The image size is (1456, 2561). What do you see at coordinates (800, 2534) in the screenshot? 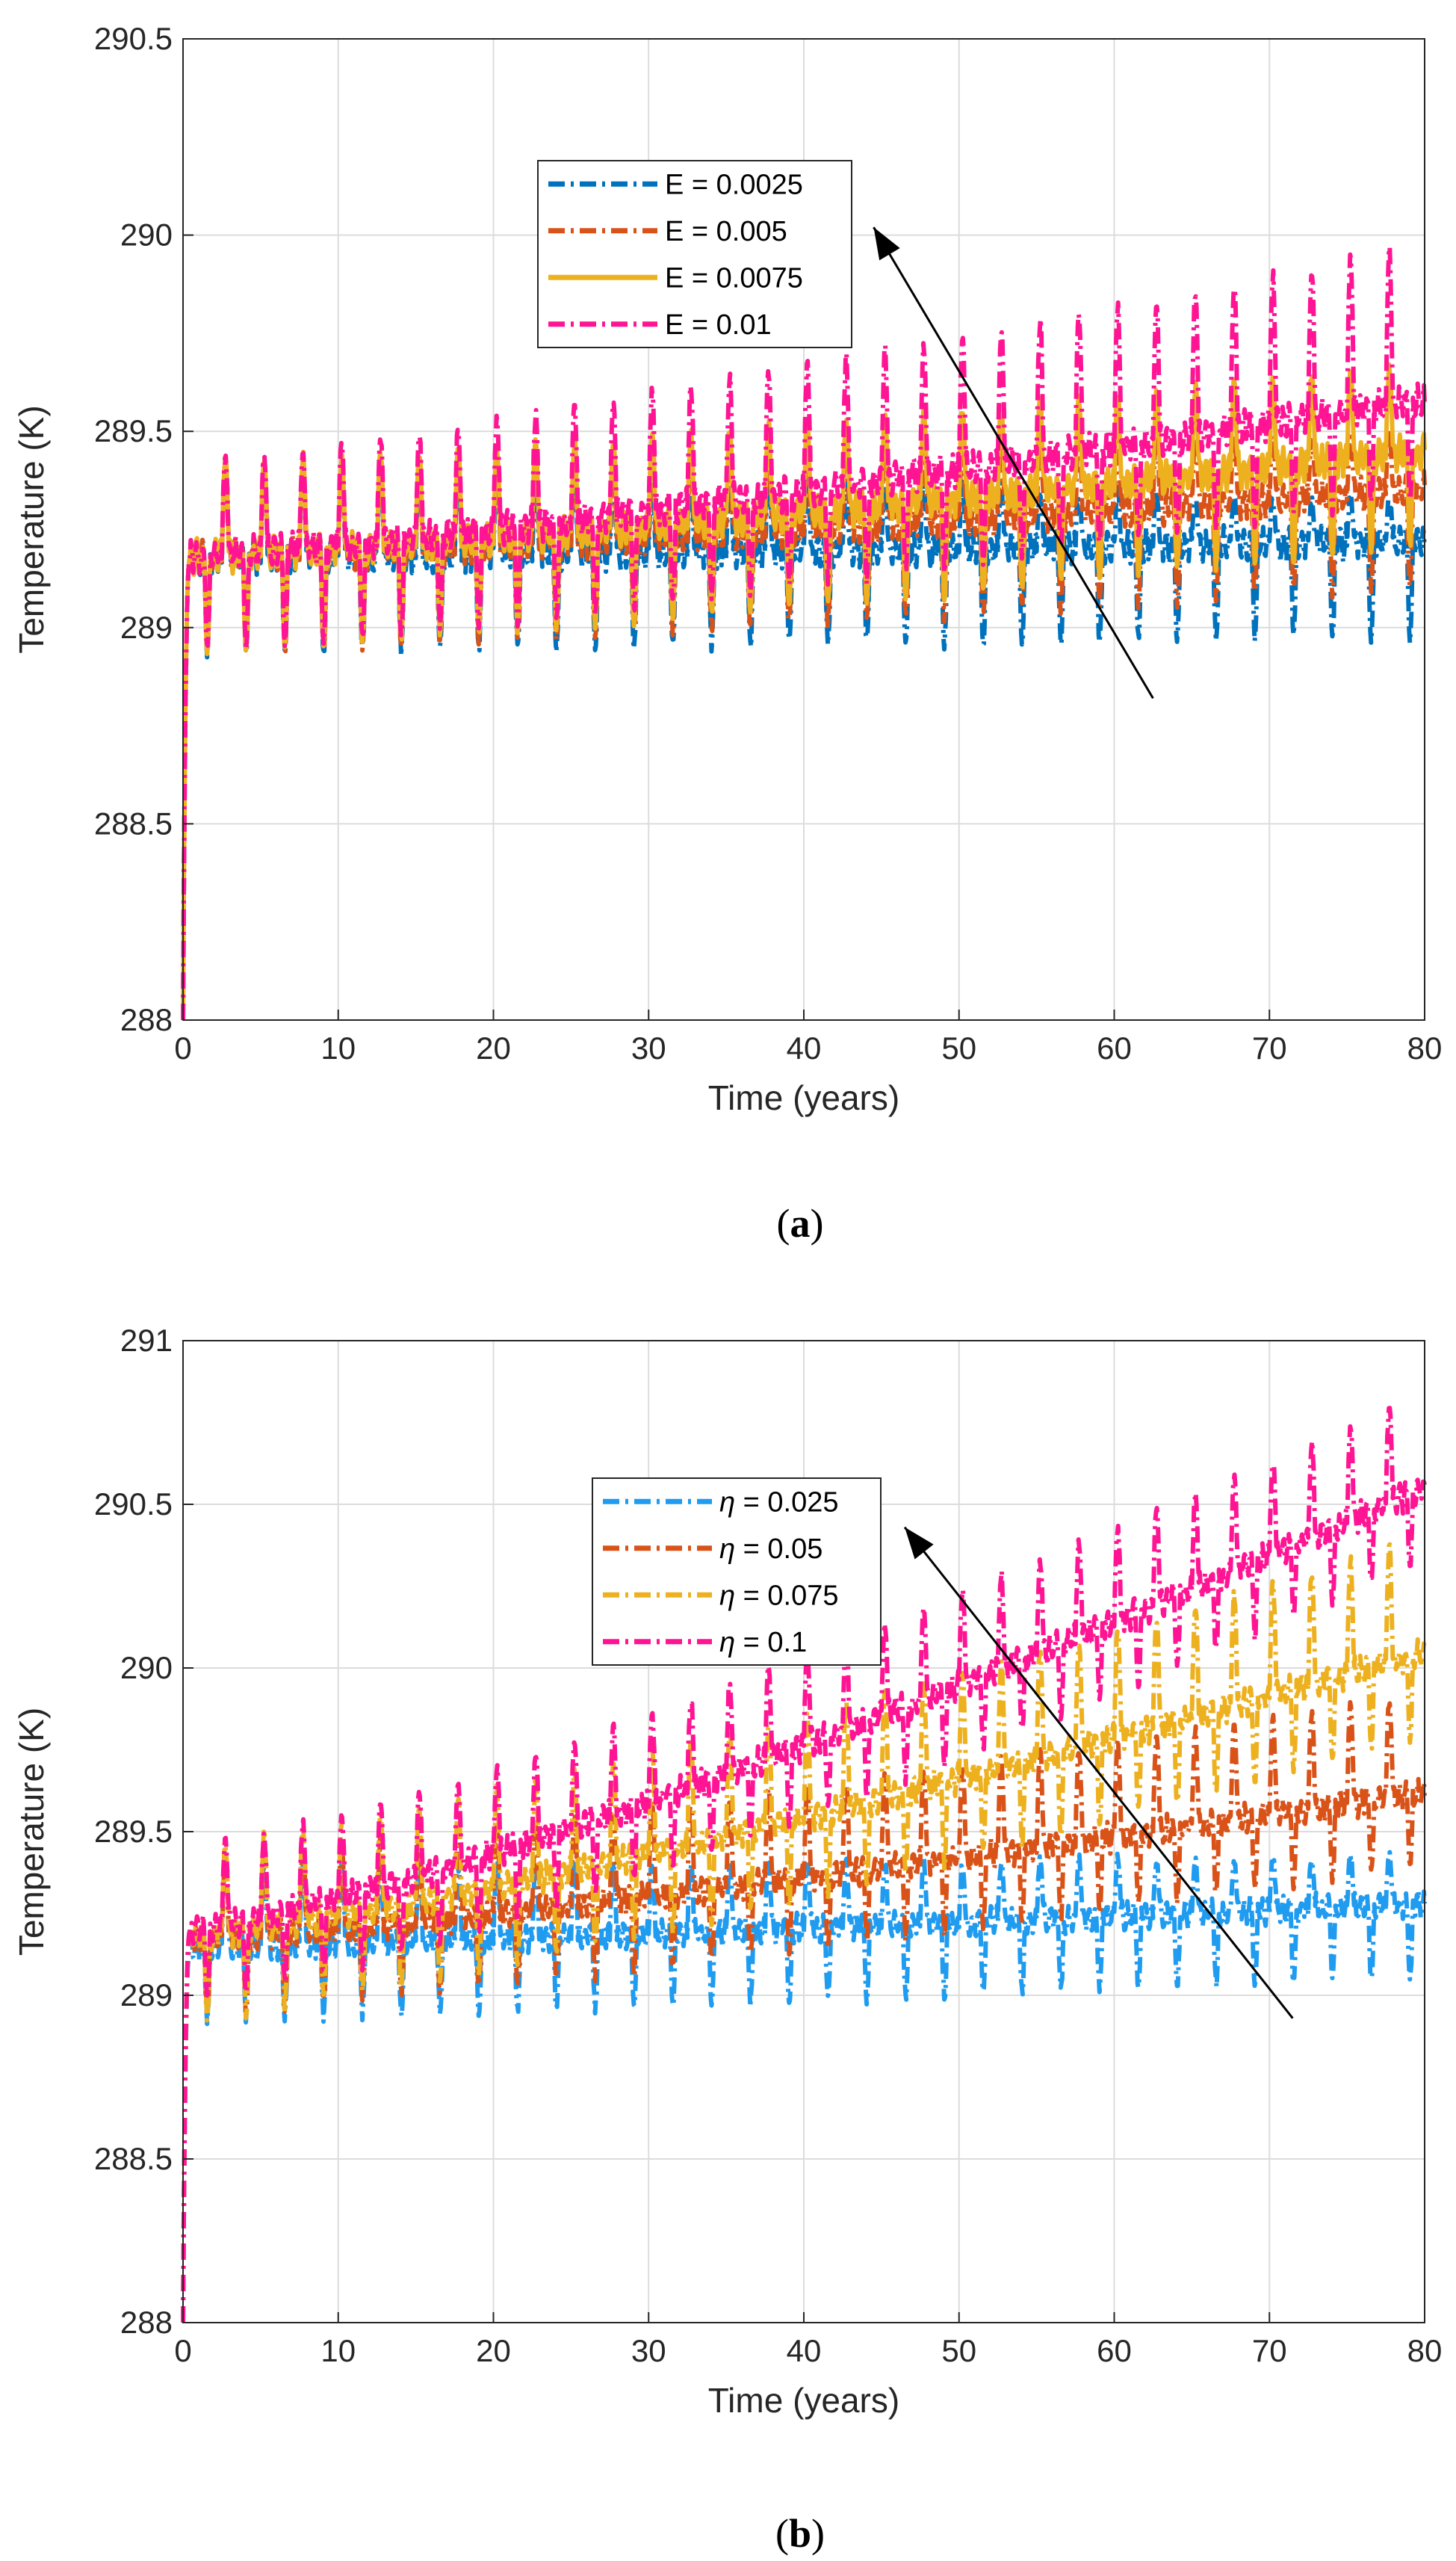
I see `caption-b: (b)` at bounding box center [800, 2534].